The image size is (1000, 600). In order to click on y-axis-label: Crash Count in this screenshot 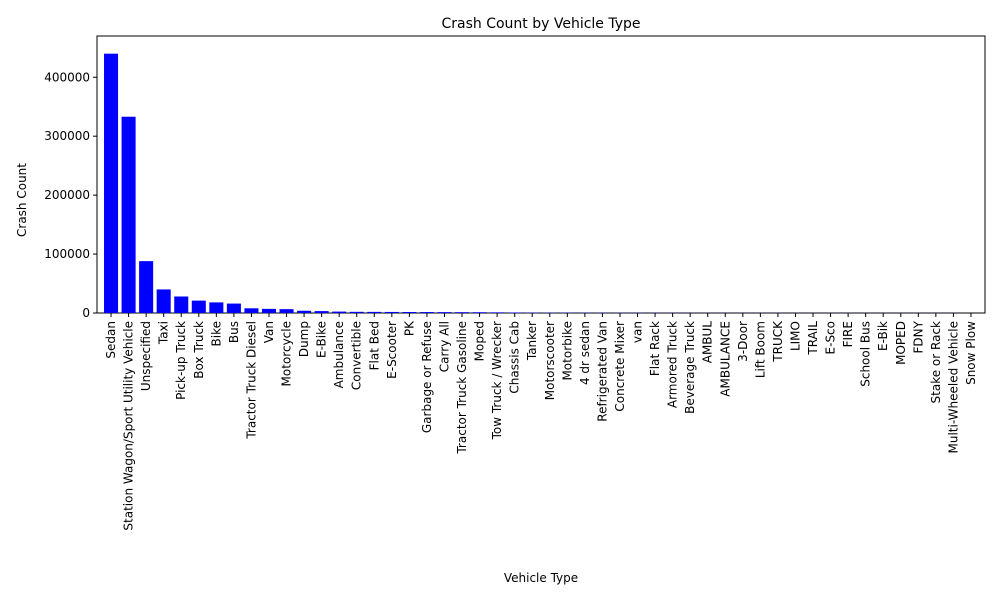, I will do `click(22, 200)`.